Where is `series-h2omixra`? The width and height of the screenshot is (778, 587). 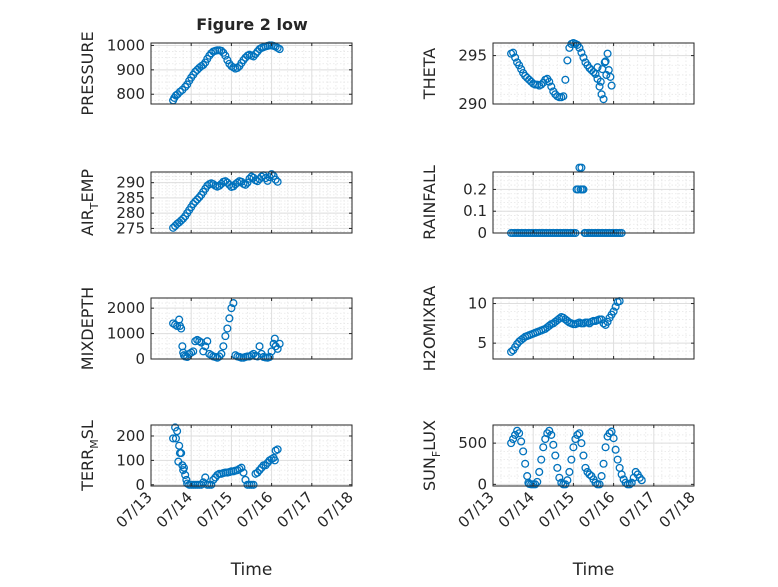
series-h2omixra is located at coordinates (565, 326).